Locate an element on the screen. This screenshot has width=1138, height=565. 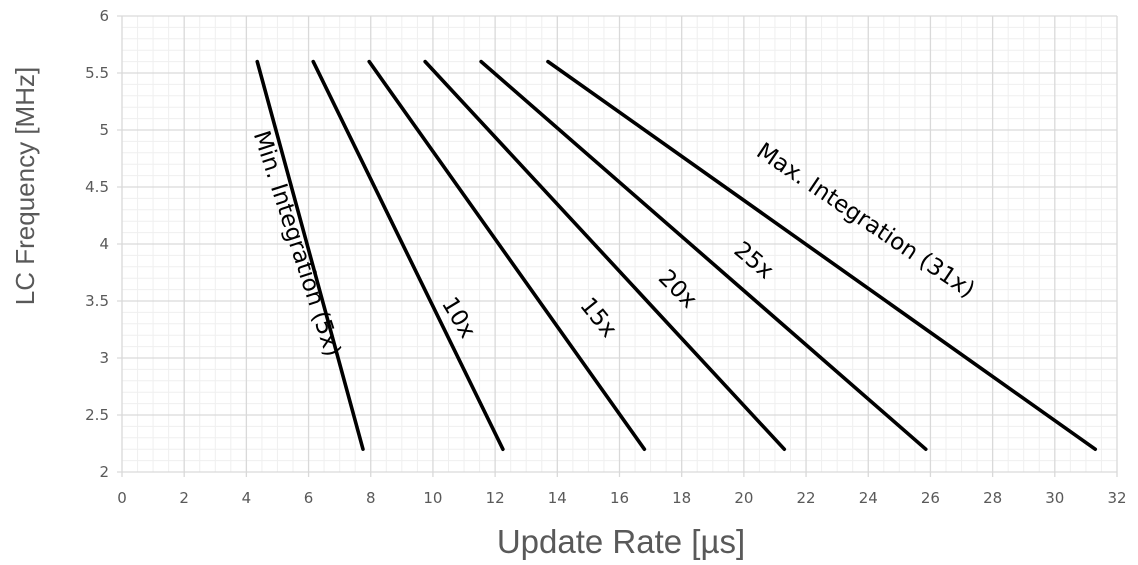
x-tick-label: 32 is located at coordinates (1116, 498).